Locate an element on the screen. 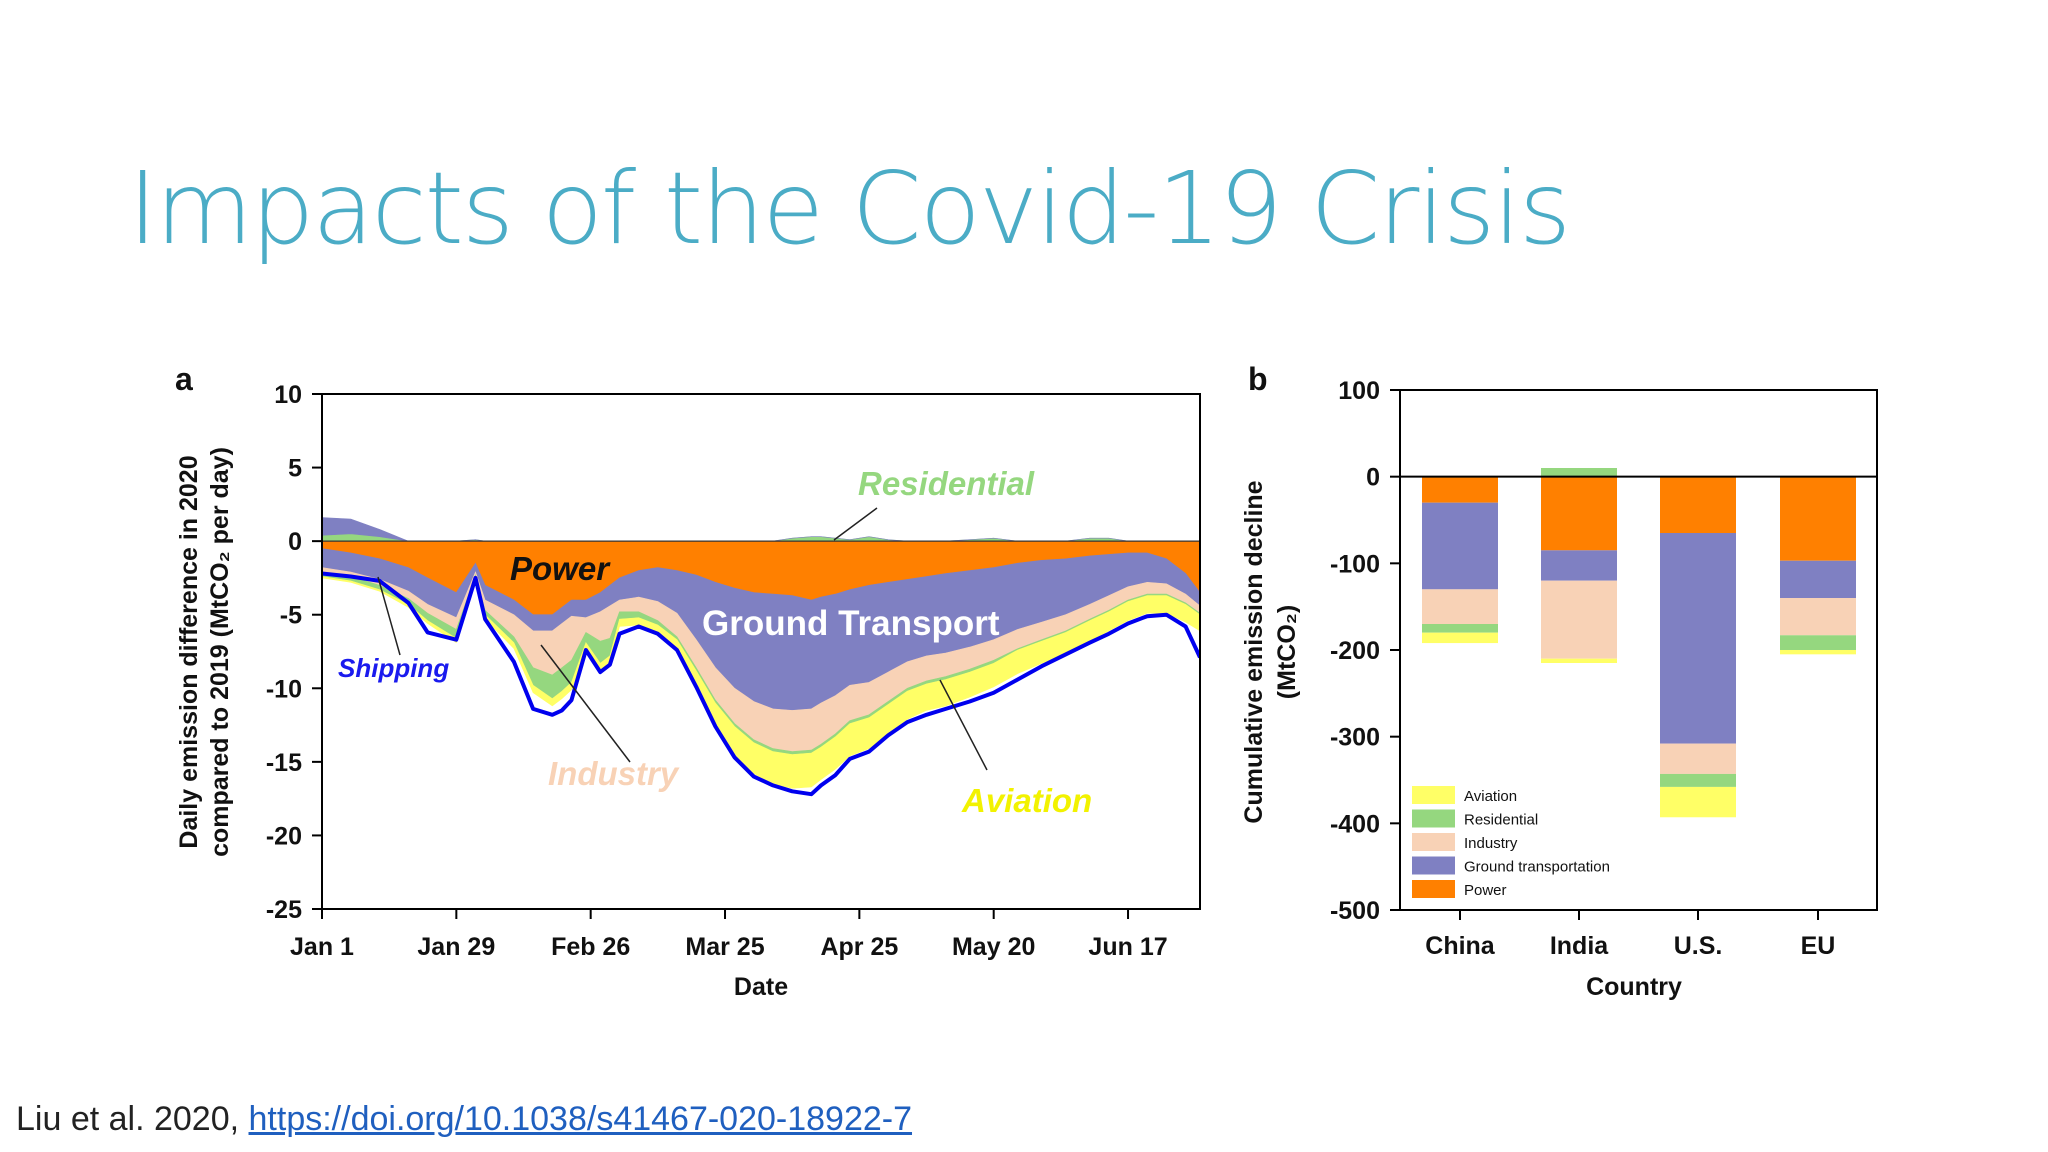 The image size is (2048, 1152). industry-pointer is located at coordinates (585, 703).